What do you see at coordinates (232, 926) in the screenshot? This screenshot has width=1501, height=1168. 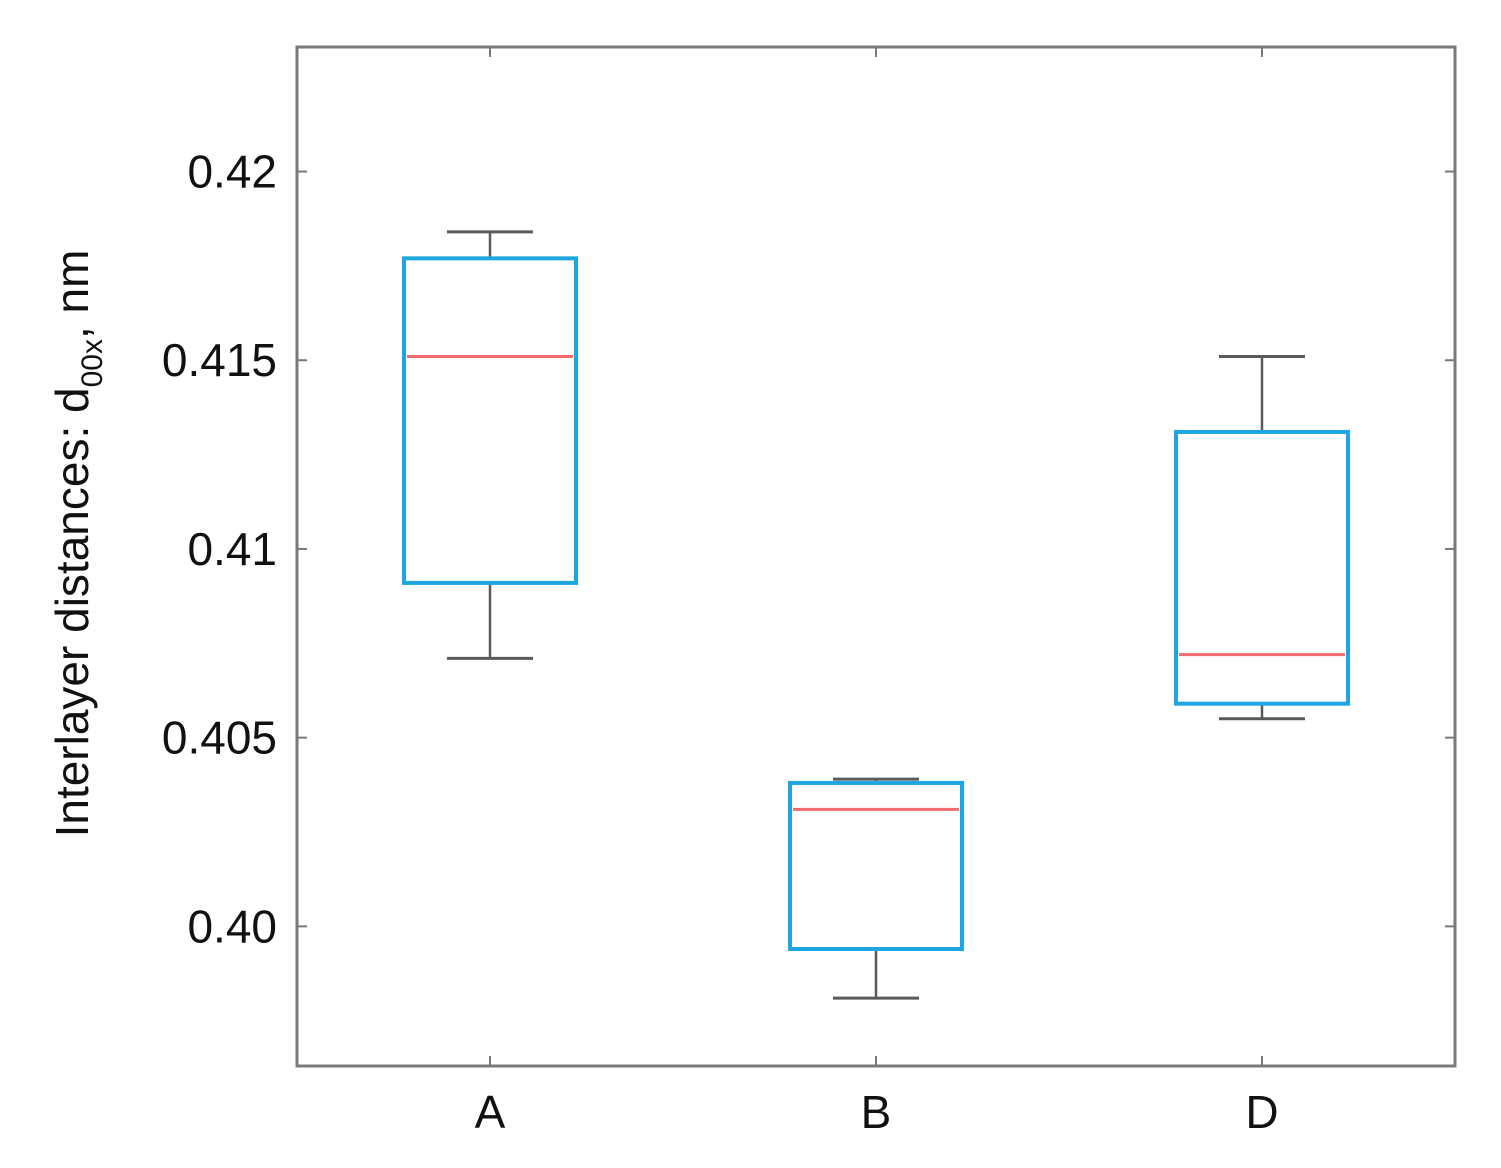 I see `y-tick-label: 0.40` at bounding box center [232, 926].